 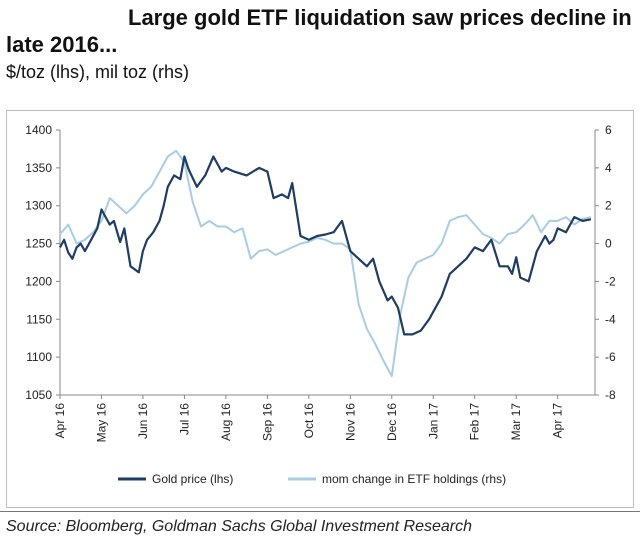 What do you see at coordinates (192, 479) in the screenshot?
I see `legend-label-gold: Gold price (lhs)` at bounding box center [192, 479].